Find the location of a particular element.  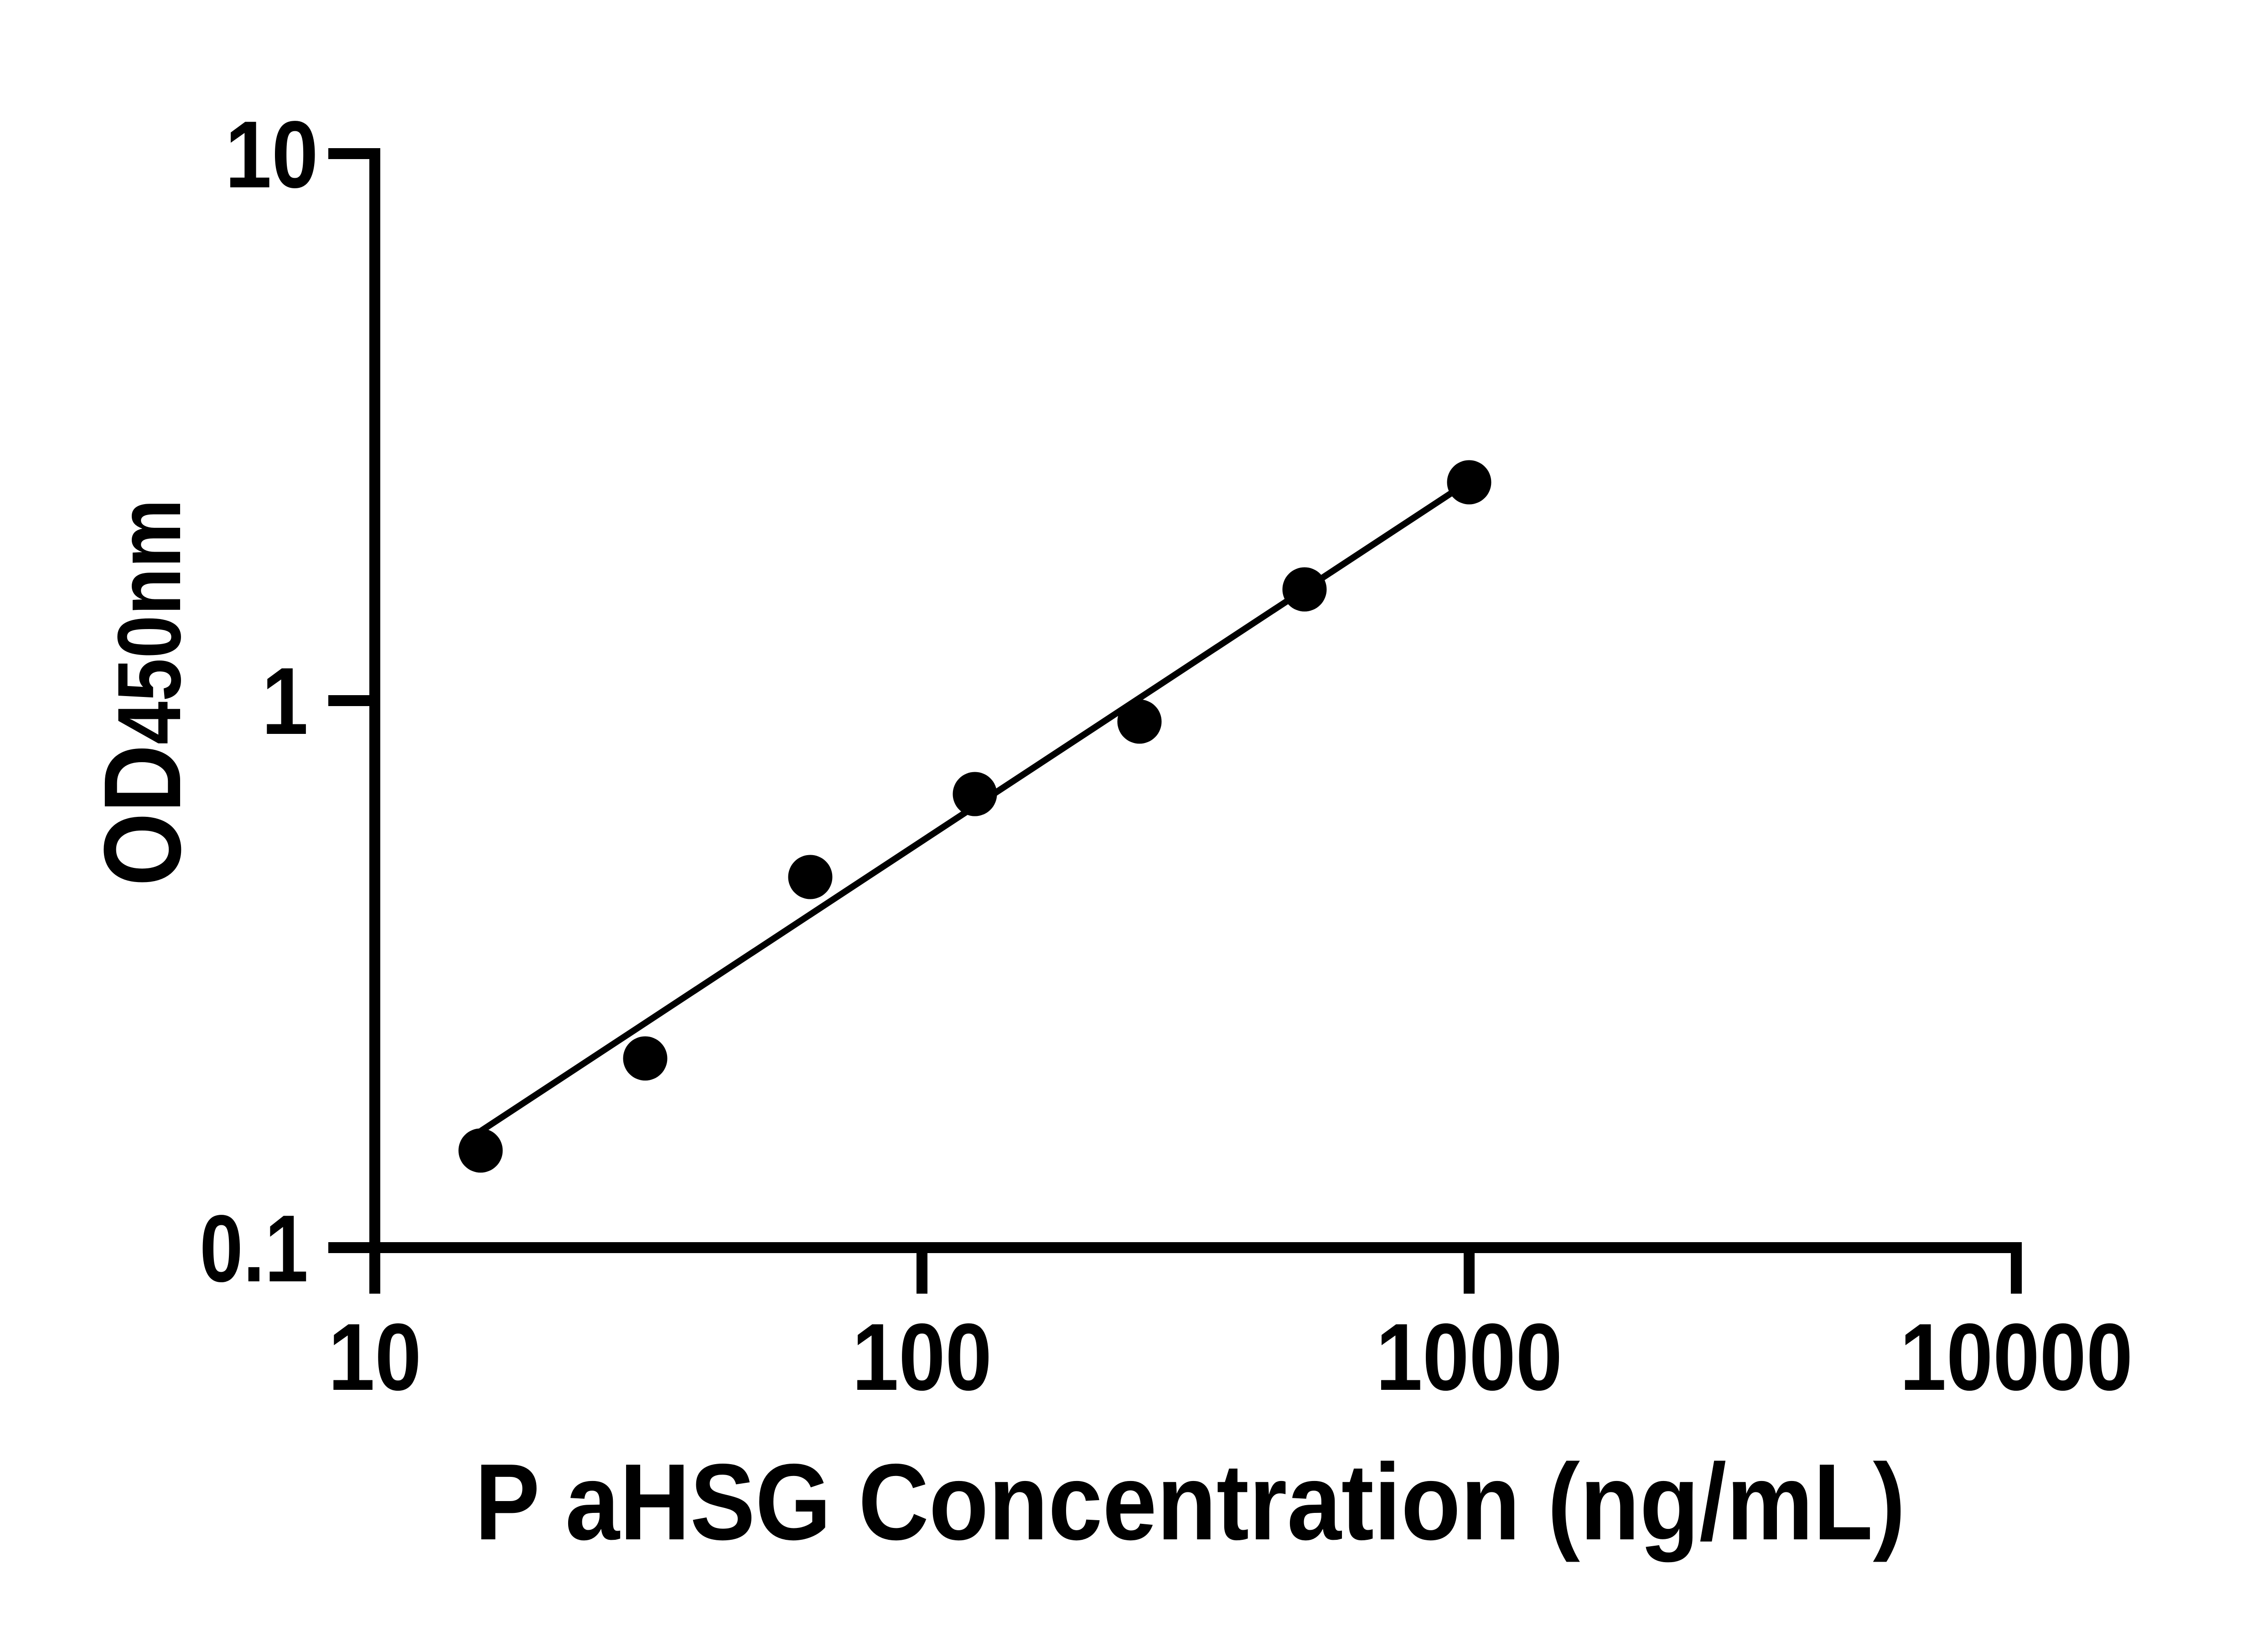

svg-text: 1000 is located at coordinates (1469, 1357).